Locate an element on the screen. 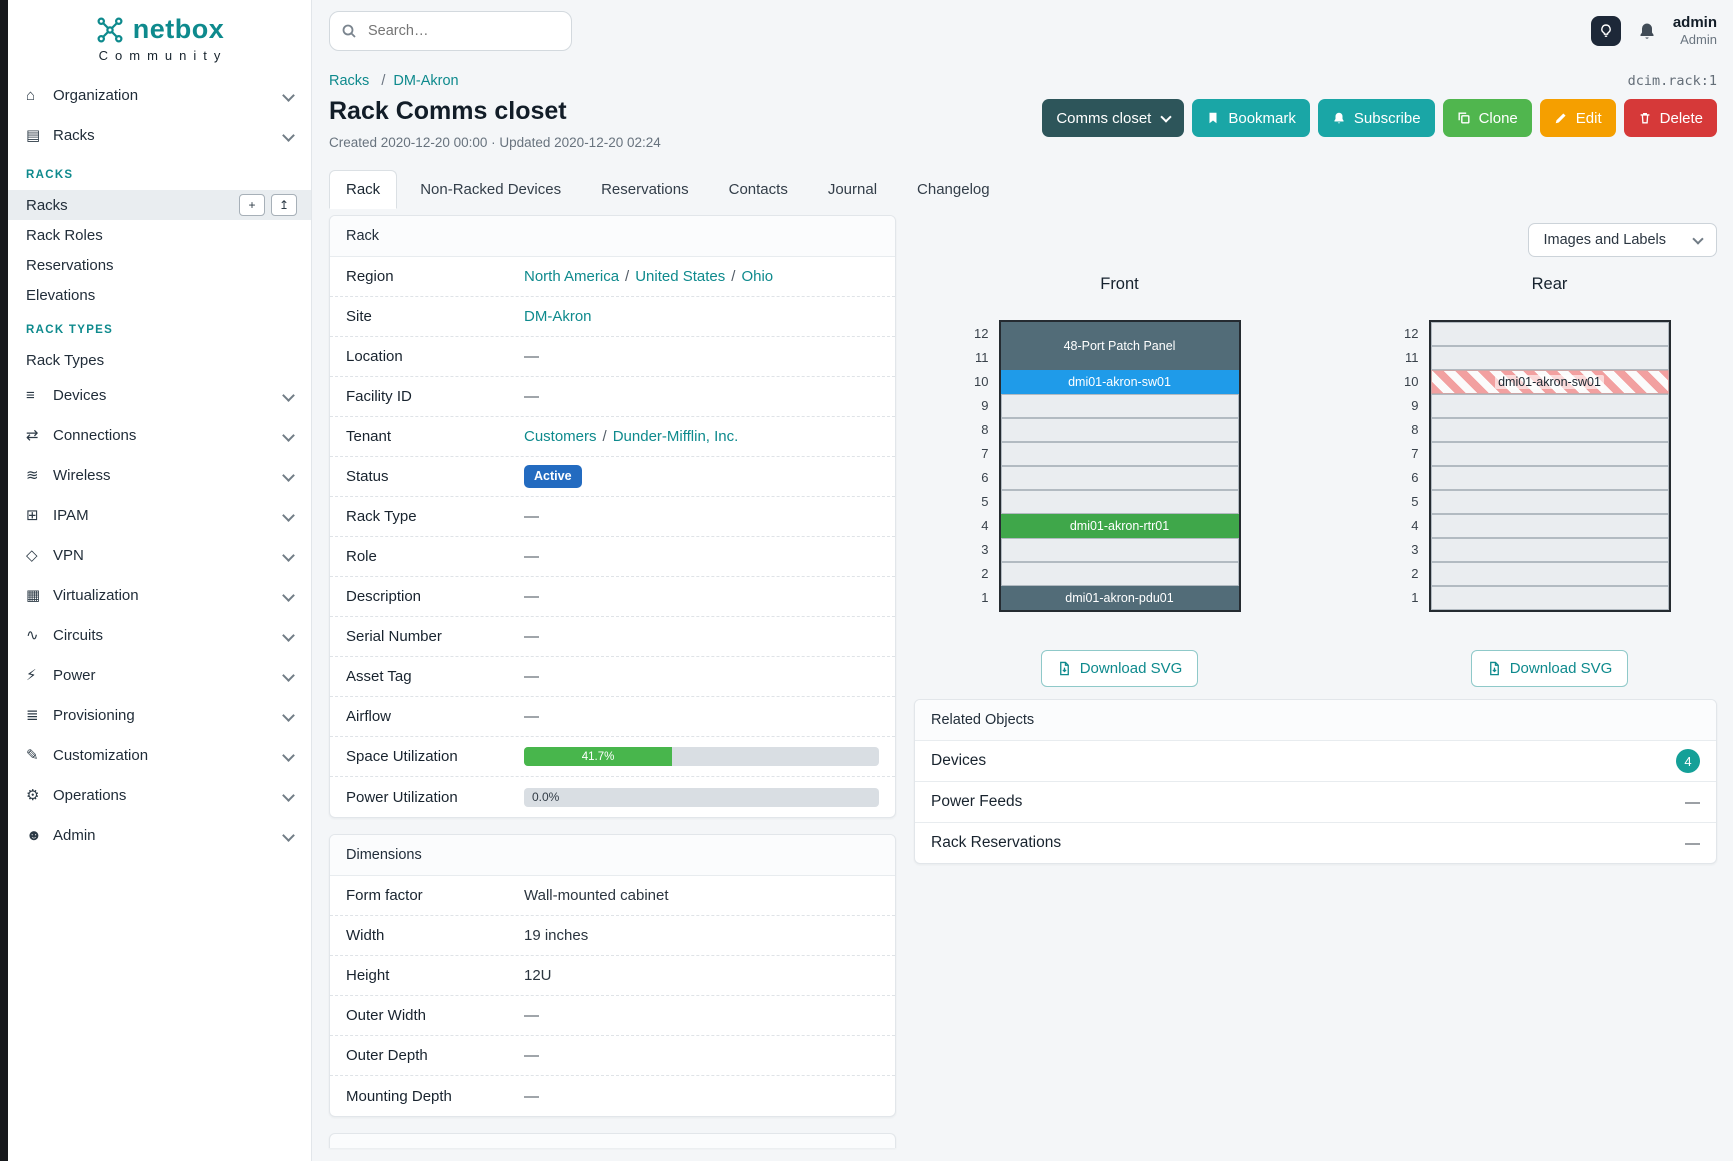 The height and width of the screenshot is (1161, 1733). rack-unit-number: 10 is located at coordinates (981, 381).